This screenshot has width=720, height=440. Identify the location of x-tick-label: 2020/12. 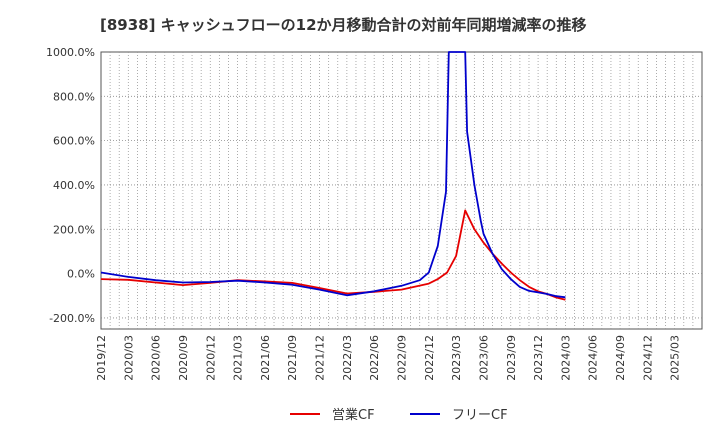
(210, 358).